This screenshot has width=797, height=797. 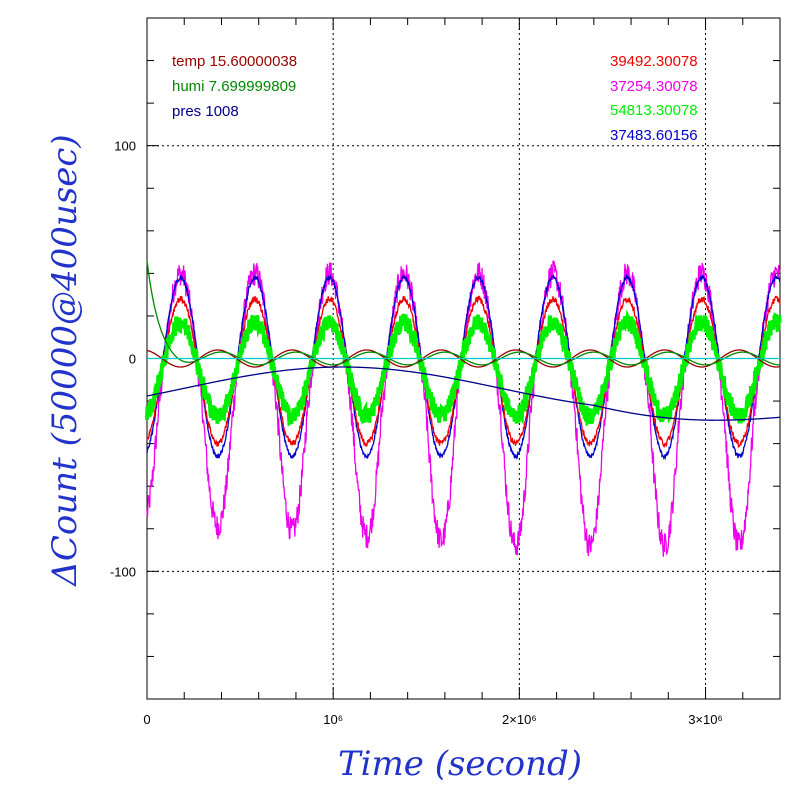 What do you see at coordinates (333, 719) in the screenshot?
I see `x-tick-label: 10⁶` at bounding box center [333, 719].